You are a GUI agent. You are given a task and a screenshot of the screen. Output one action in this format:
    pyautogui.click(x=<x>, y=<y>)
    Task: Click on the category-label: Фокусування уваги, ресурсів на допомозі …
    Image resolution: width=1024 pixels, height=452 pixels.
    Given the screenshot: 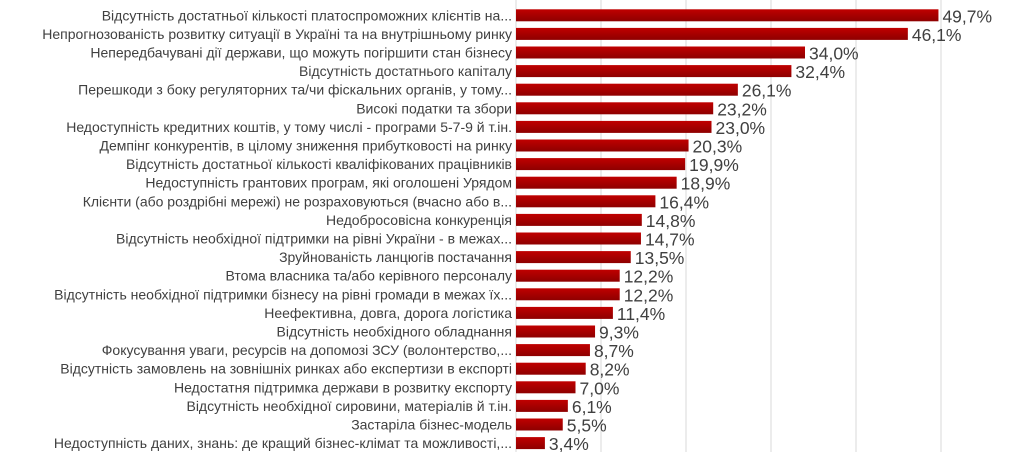 What is the action you would take?
    pyautogui.click(x=307, y=350)
    